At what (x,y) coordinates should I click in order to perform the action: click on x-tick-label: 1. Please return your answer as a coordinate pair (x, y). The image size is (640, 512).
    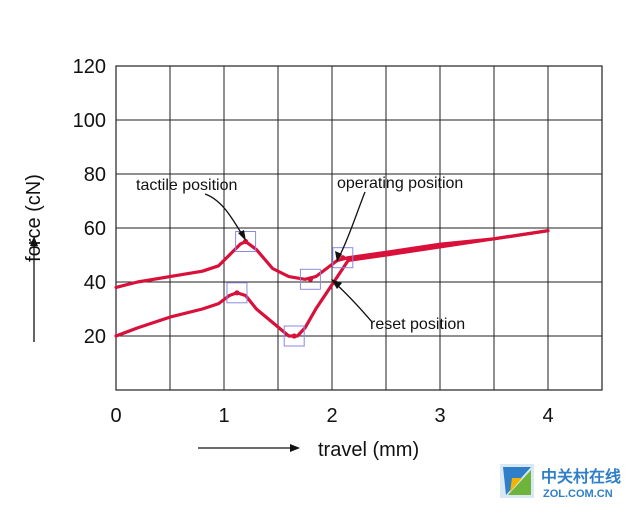
    Looking at the image, I should click on (223, 416).